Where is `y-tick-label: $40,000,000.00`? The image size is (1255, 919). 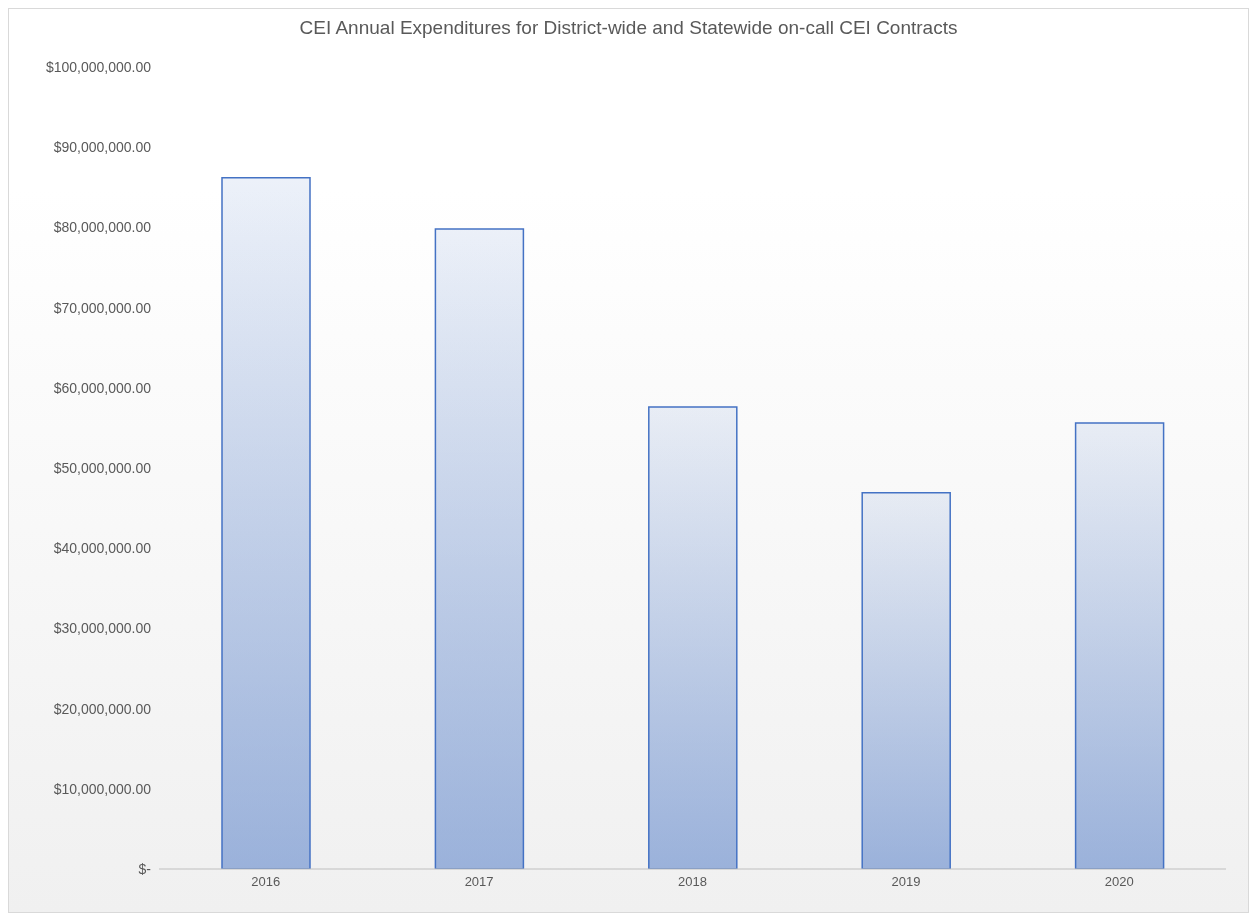 y-tick-label: $40,000,000.00 is located at coordinates (102, 548).